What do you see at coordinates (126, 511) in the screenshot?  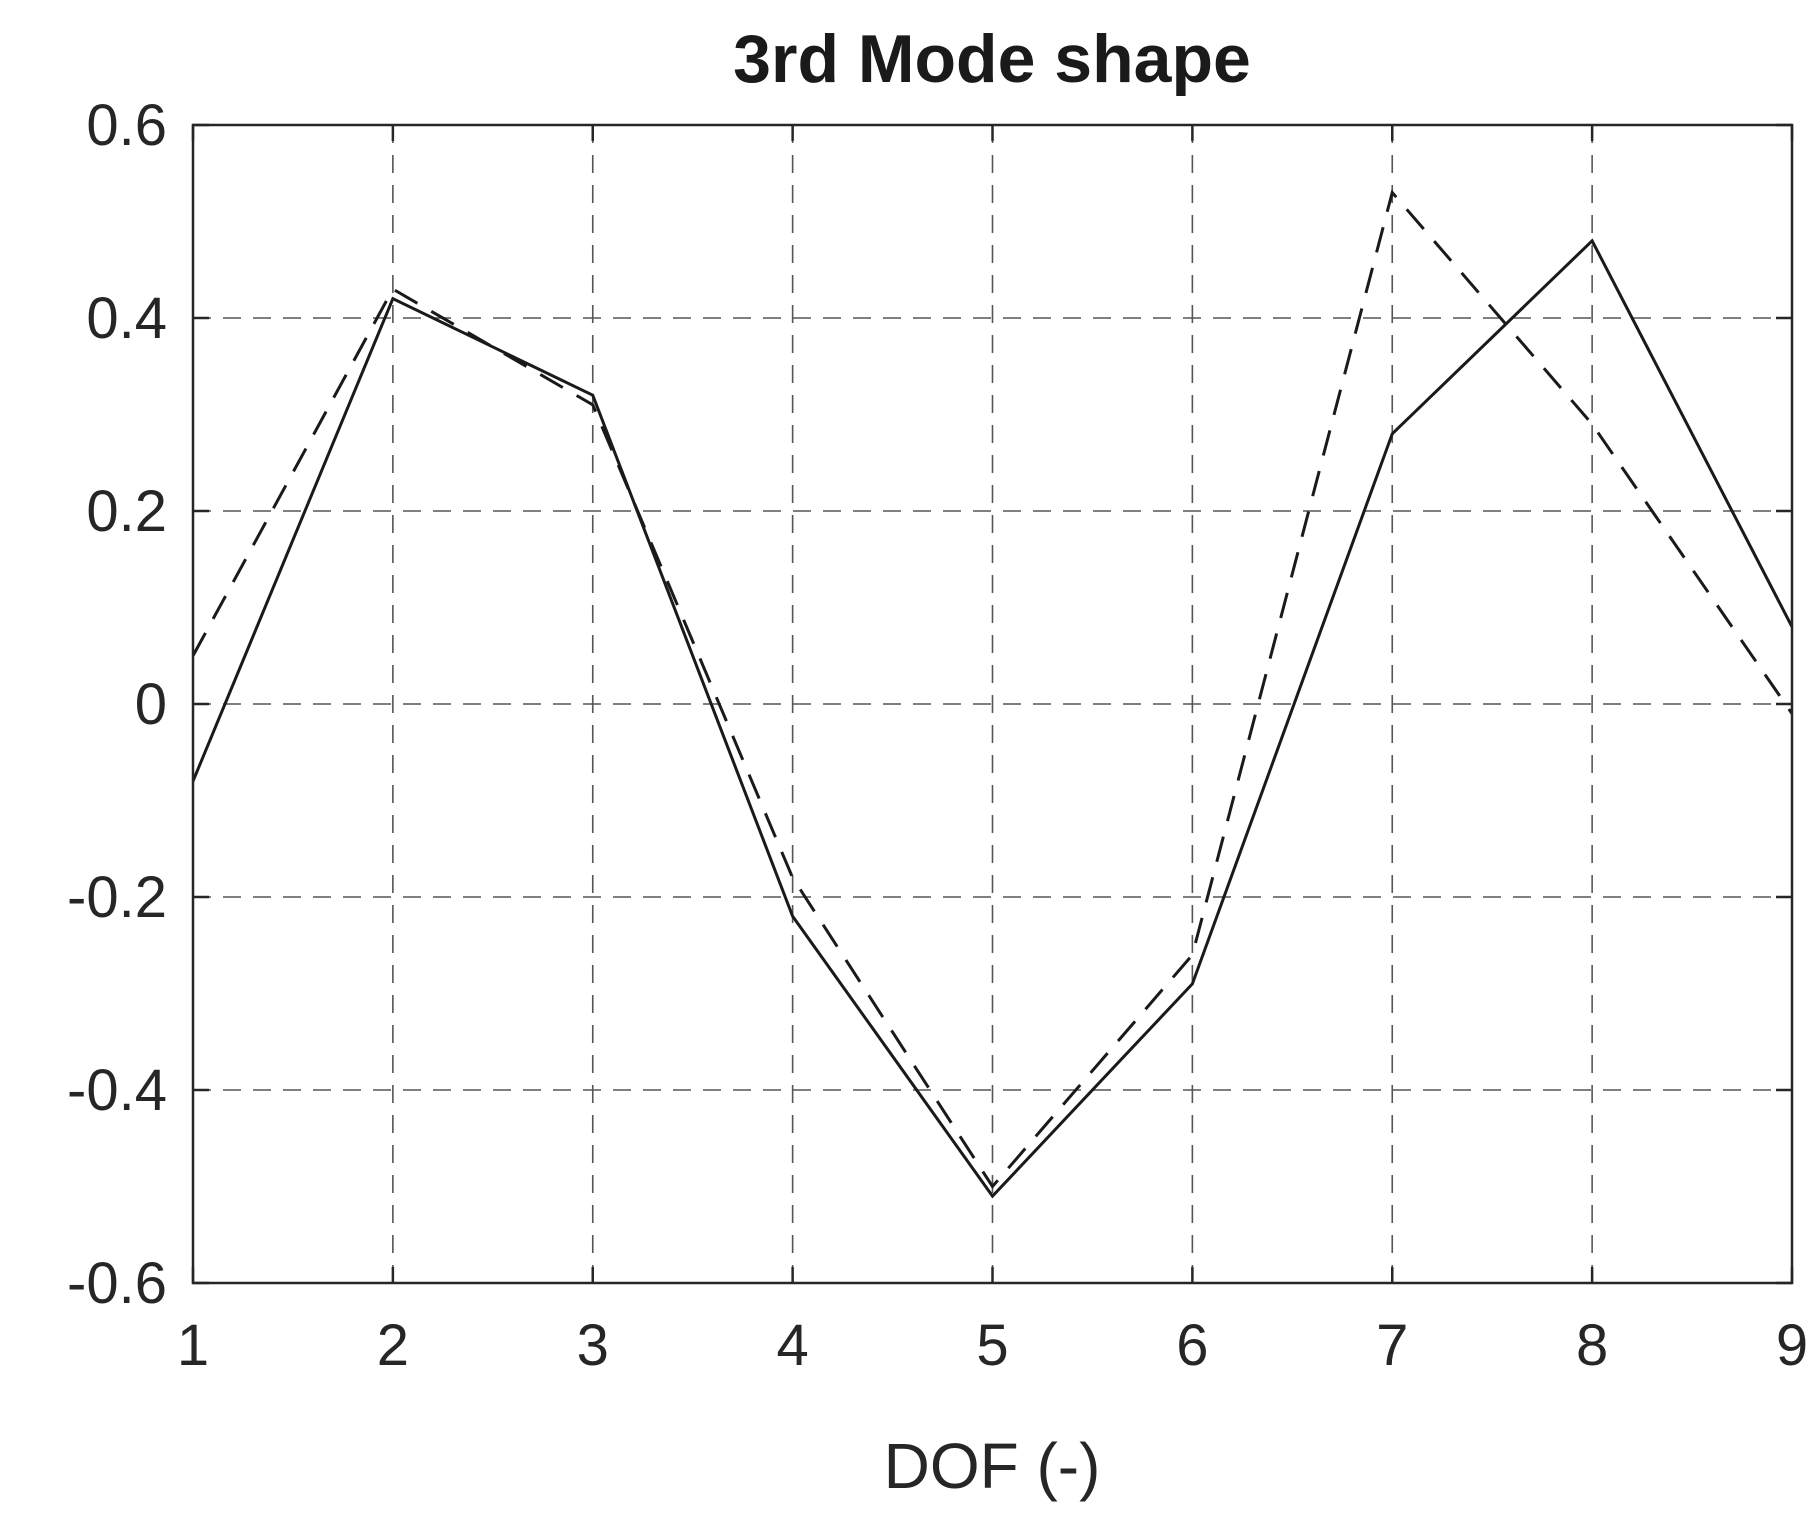 I see `y-tick-label: 0.2` at bounding box center [126, 511].